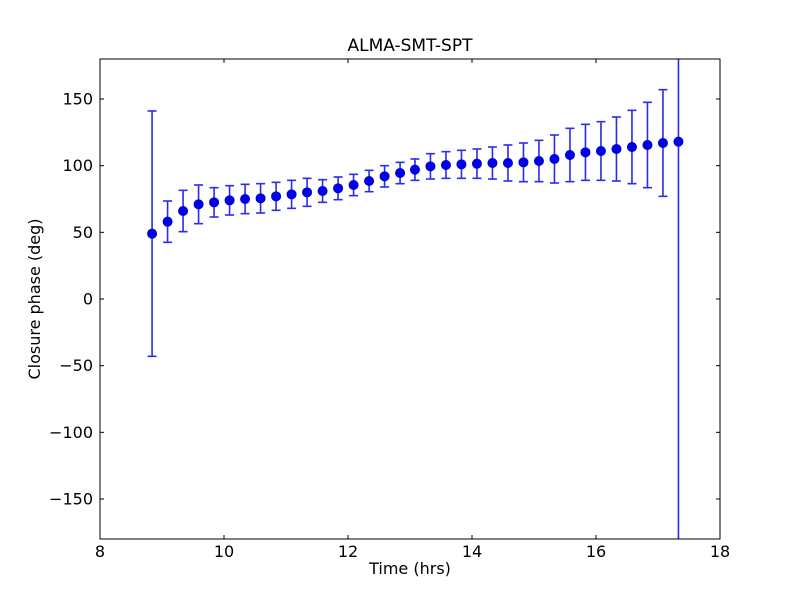  Describe the element at coordinates (596, 551) in the screenshot. I see `x-tick-label: 16` at that location.